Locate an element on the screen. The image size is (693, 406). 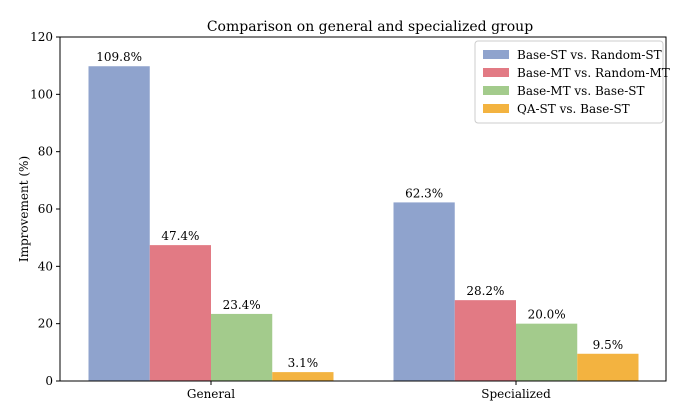
y-tick-label: 100 is located at coordinates (41, 94).